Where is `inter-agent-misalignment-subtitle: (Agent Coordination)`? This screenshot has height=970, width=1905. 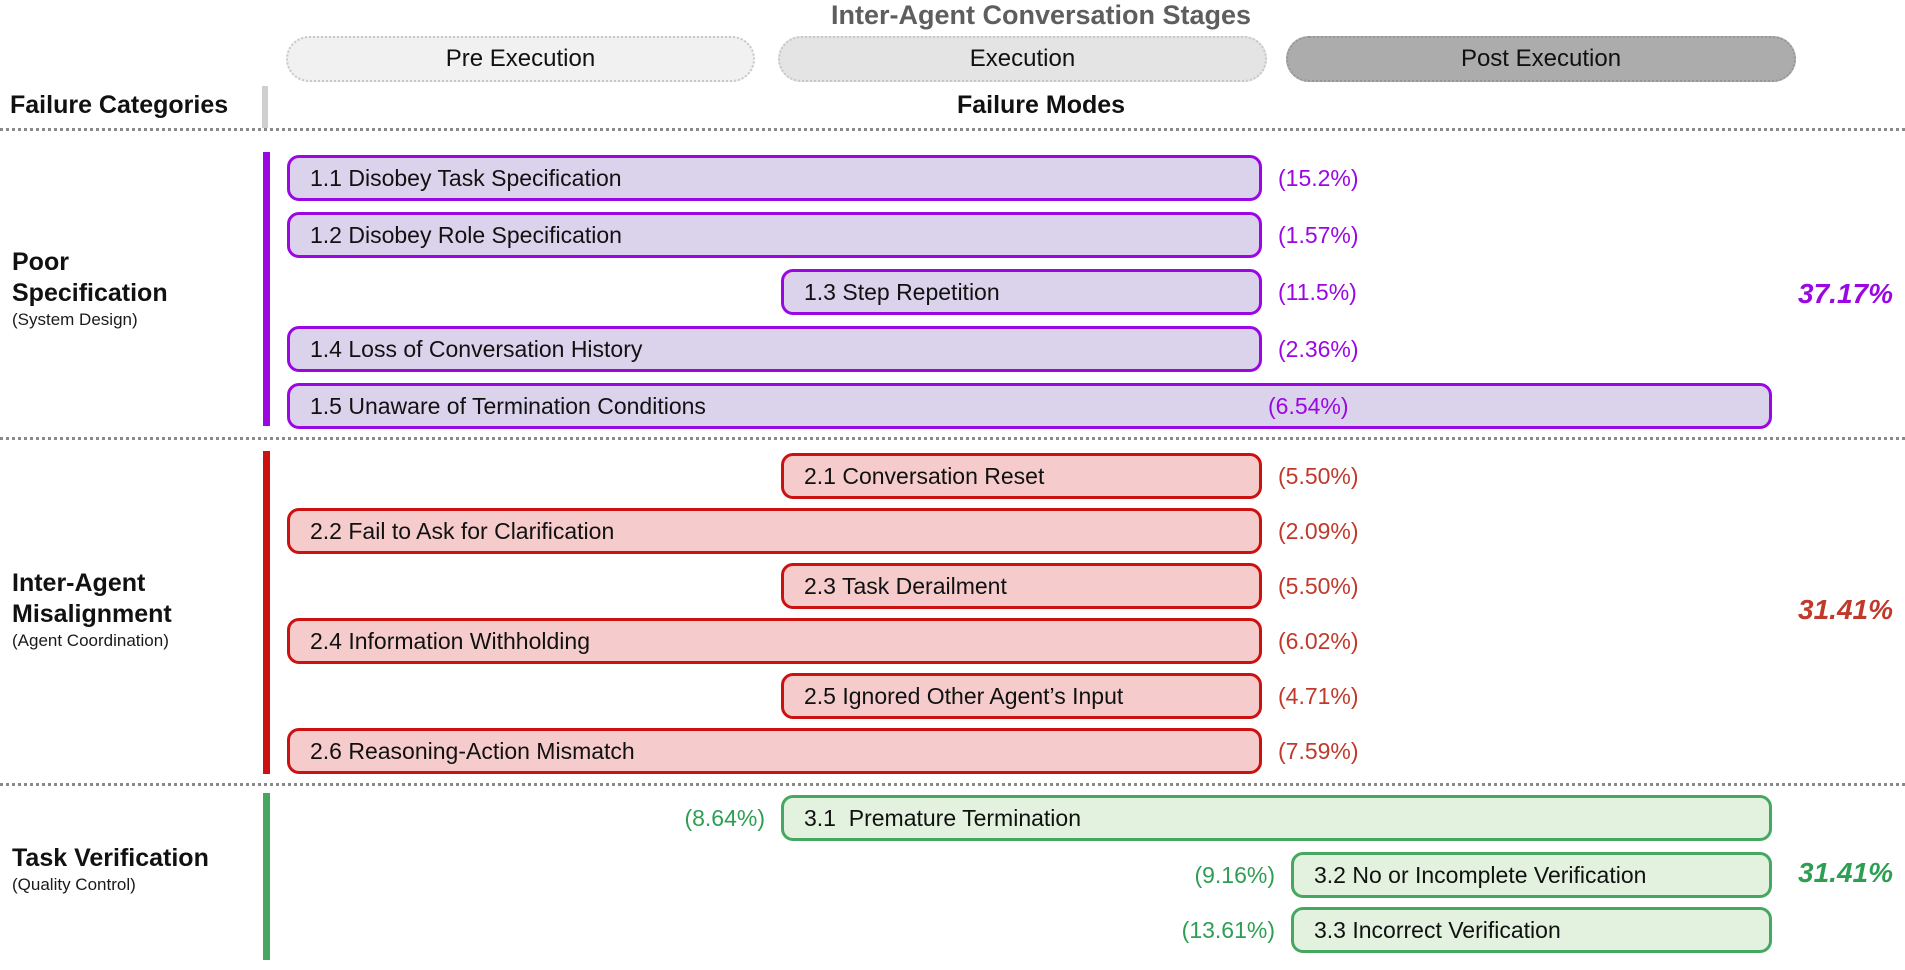 inter-agent-misalignment-subtitle: (Agent Coordination) is located at coordinates (90, 640).